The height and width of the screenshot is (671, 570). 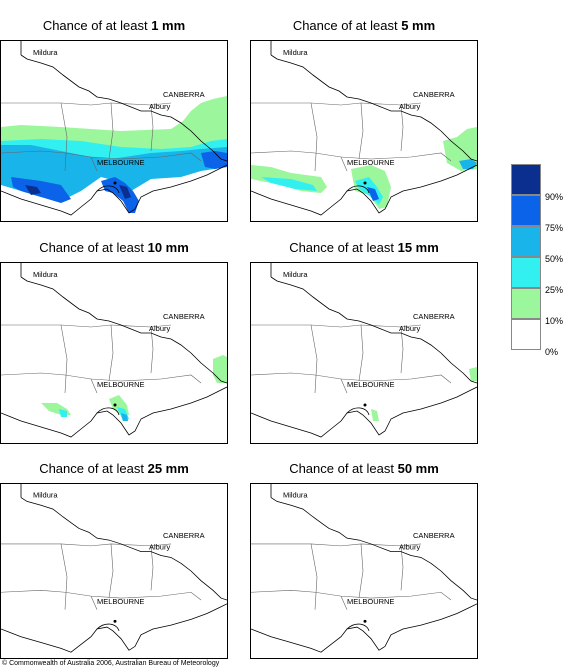 What do you see at coordinates (554, 321) in the screenshot?
I see `legend-label-10: 10%` at bounding box center [554, 321].